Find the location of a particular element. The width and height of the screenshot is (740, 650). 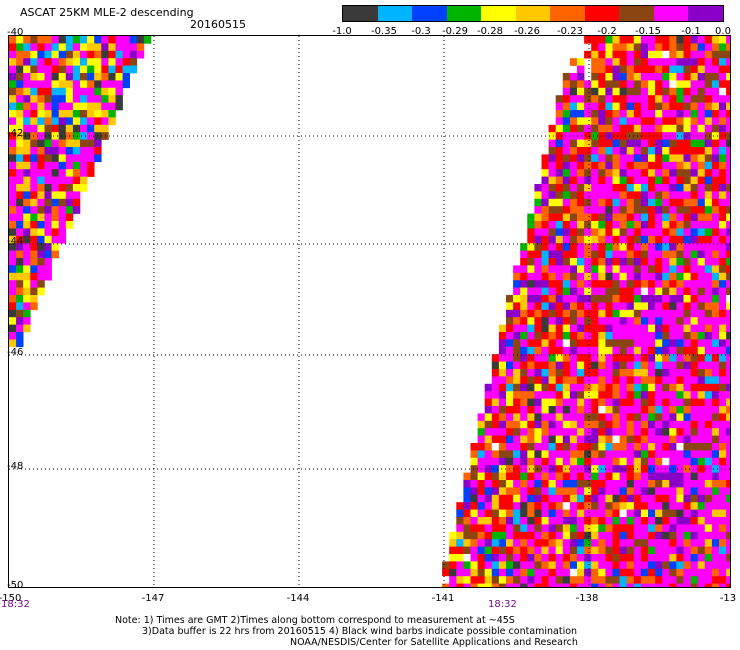

colorbar-segment is located at coordinates (602, 13).